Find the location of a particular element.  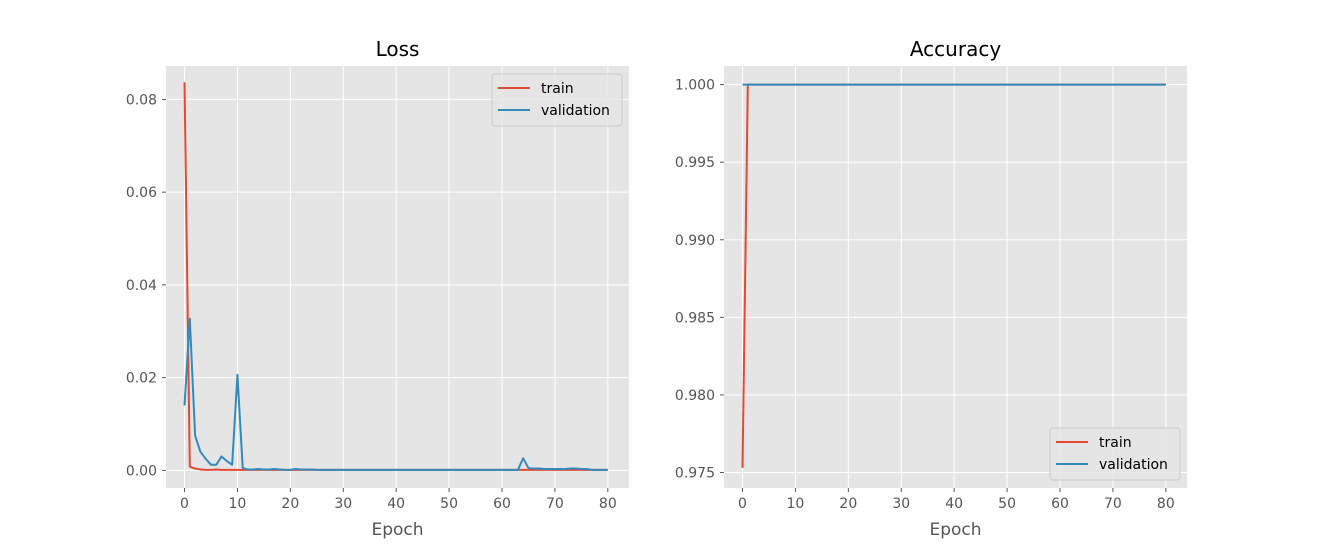

series-line-validation is located at coordinates (395, 394).